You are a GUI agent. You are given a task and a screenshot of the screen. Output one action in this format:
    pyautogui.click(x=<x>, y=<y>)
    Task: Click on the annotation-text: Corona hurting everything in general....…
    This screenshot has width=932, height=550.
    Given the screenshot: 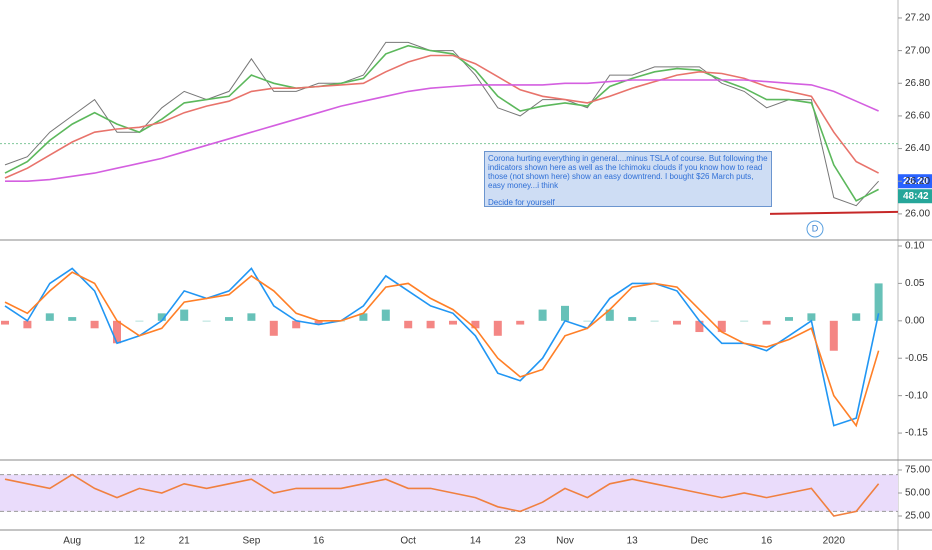 What is the action you would take?
    pyautogui.click(x=628, y=172)
    